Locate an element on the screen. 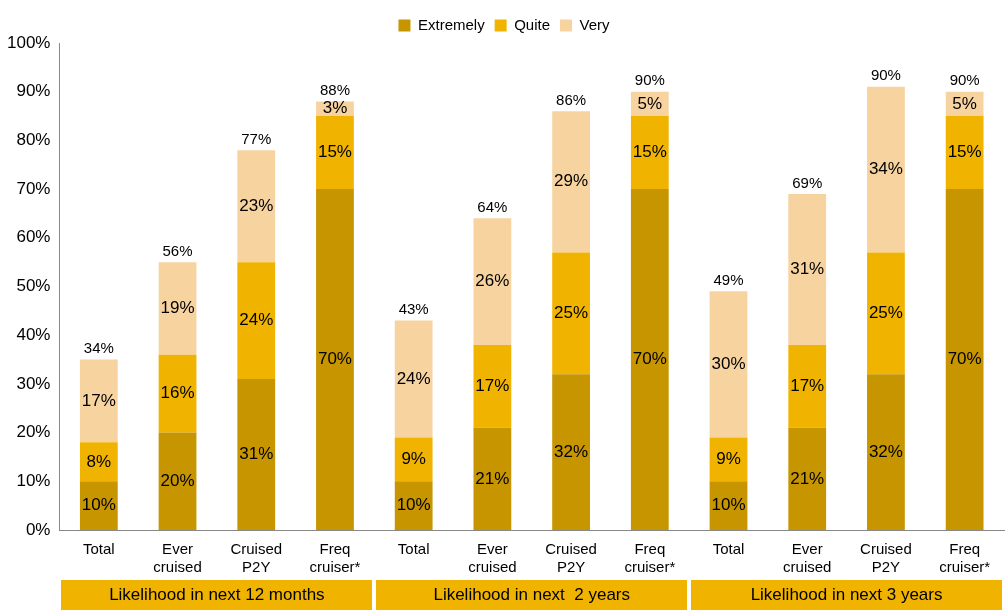  y-tick-label: 50% is located at coordinates (33, 286).